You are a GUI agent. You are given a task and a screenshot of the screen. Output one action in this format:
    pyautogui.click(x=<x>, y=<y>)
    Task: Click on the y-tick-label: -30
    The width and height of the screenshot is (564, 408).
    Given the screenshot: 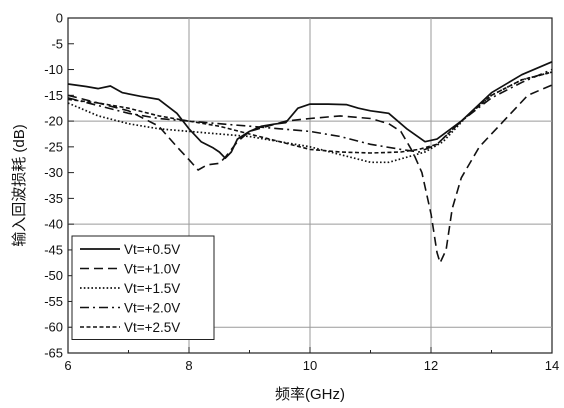 What is the action you would take?
    pyautogui.click(x=53, y=172)
    